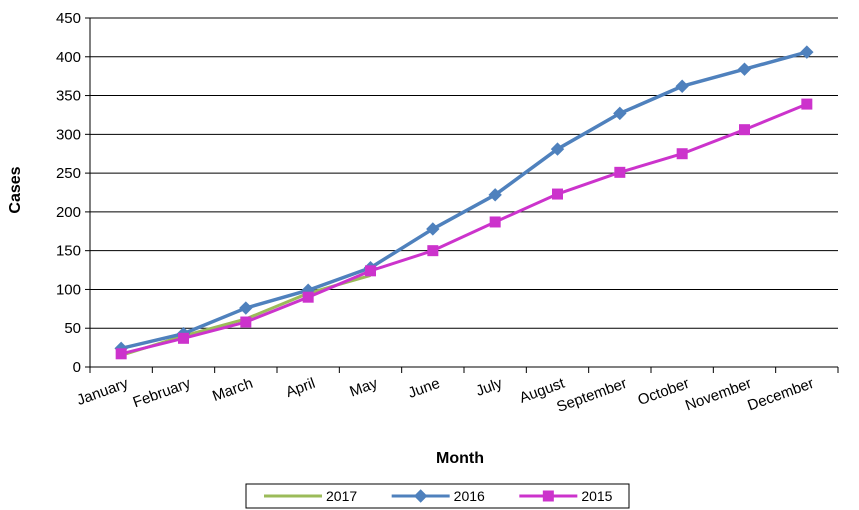  What do you see at coordinates (232, 390) in the screenshot?
I see `x-tick-label: March` at bounding box center [232, 390].